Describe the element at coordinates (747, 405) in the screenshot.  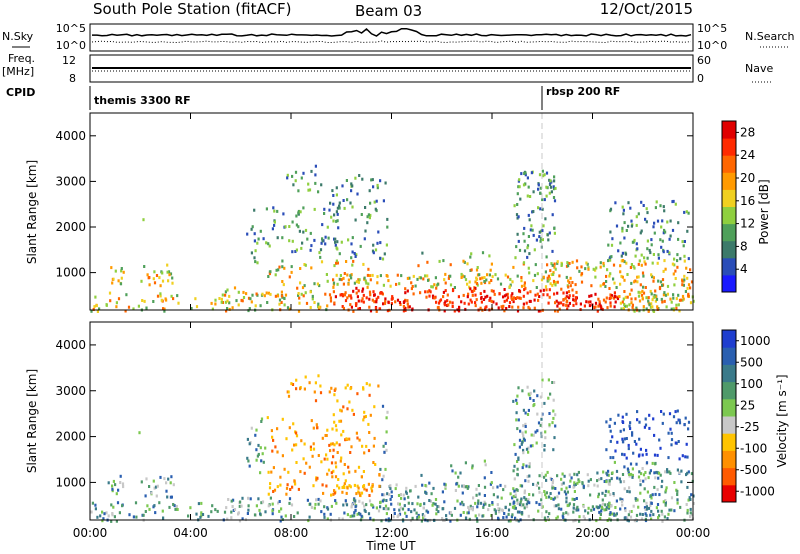
I see `colorbar-tick-label: 25` at that location.